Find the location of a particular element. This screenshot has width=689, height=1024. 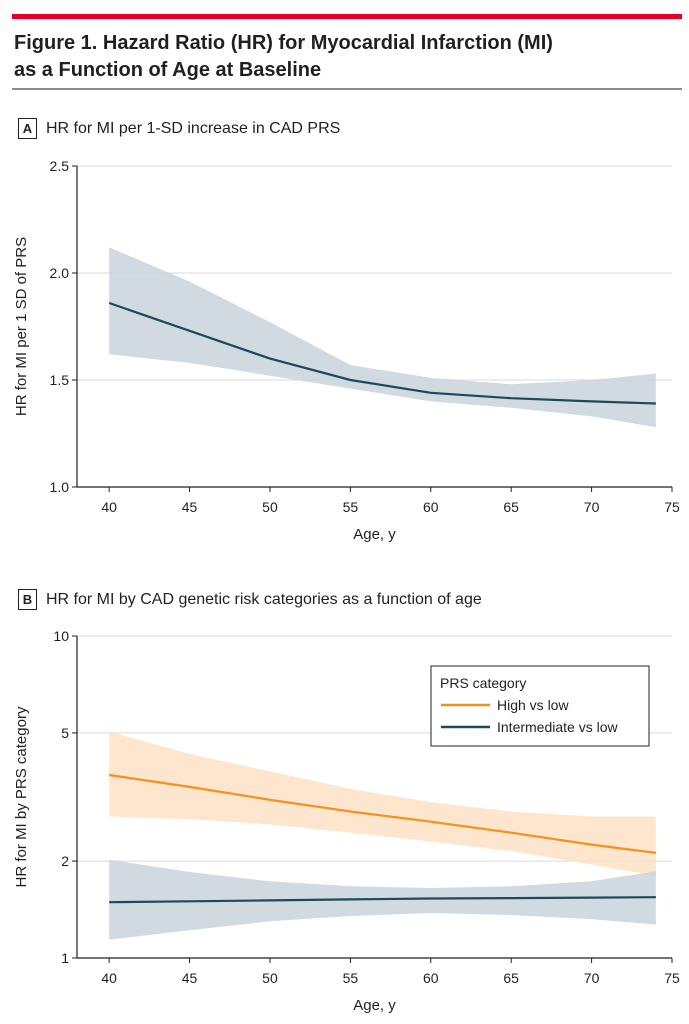

y-tick-label: 1.0 is located at coordinates (60, 487).